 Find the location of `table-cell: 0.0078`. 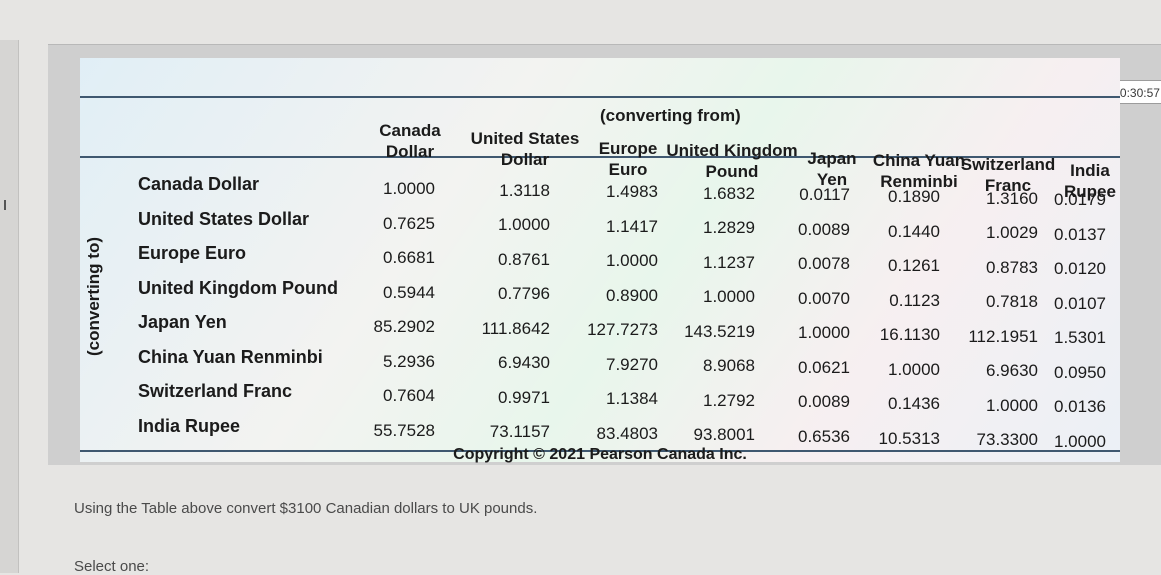

table-cell: 0.0078 is located at coordinates (824, 264).